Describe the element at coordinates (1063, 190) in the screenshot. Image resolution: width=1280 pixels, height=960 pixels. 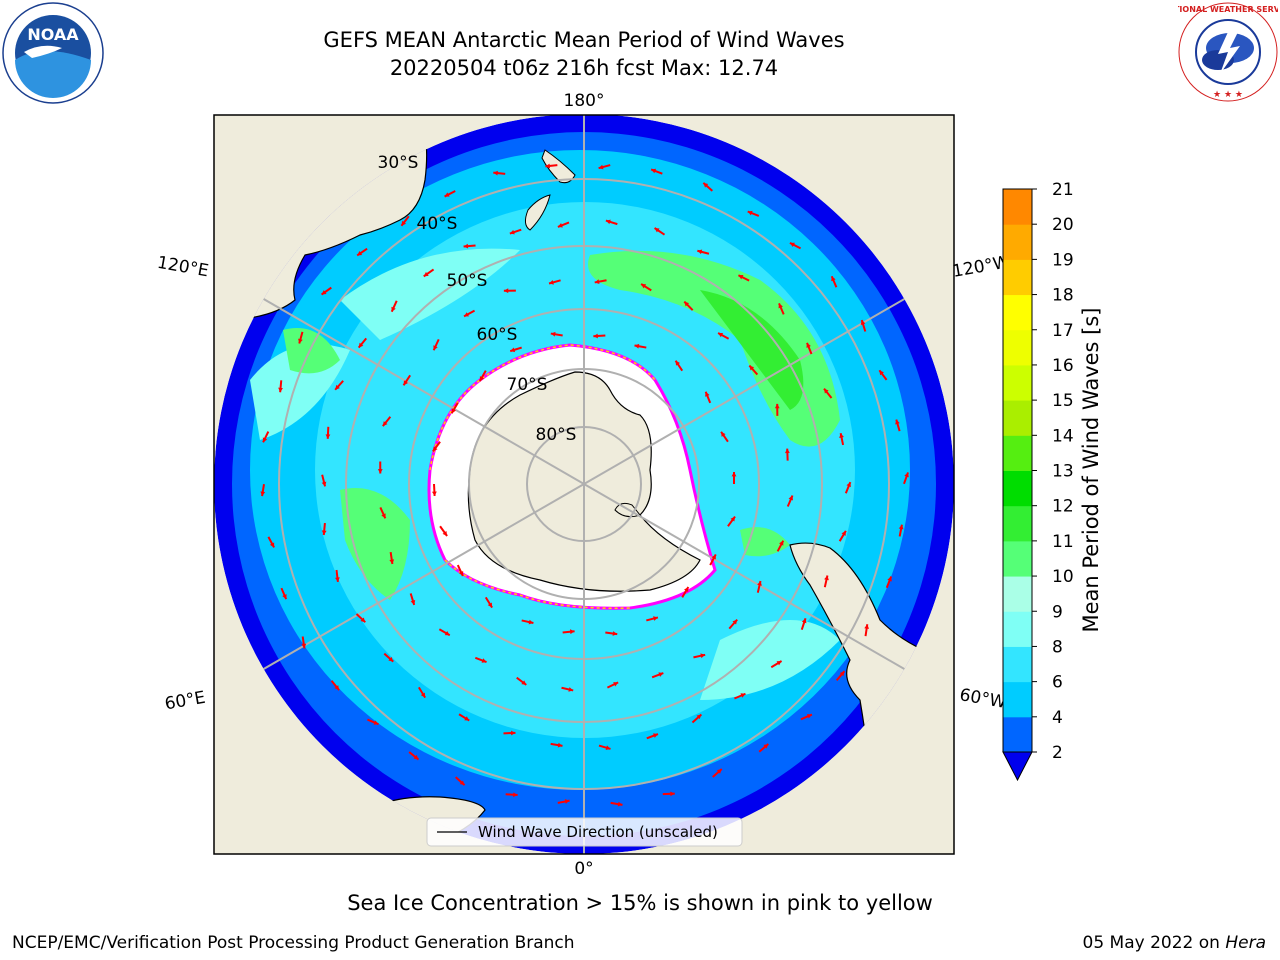
I see `colorbar-tick-label: 21` at that location.